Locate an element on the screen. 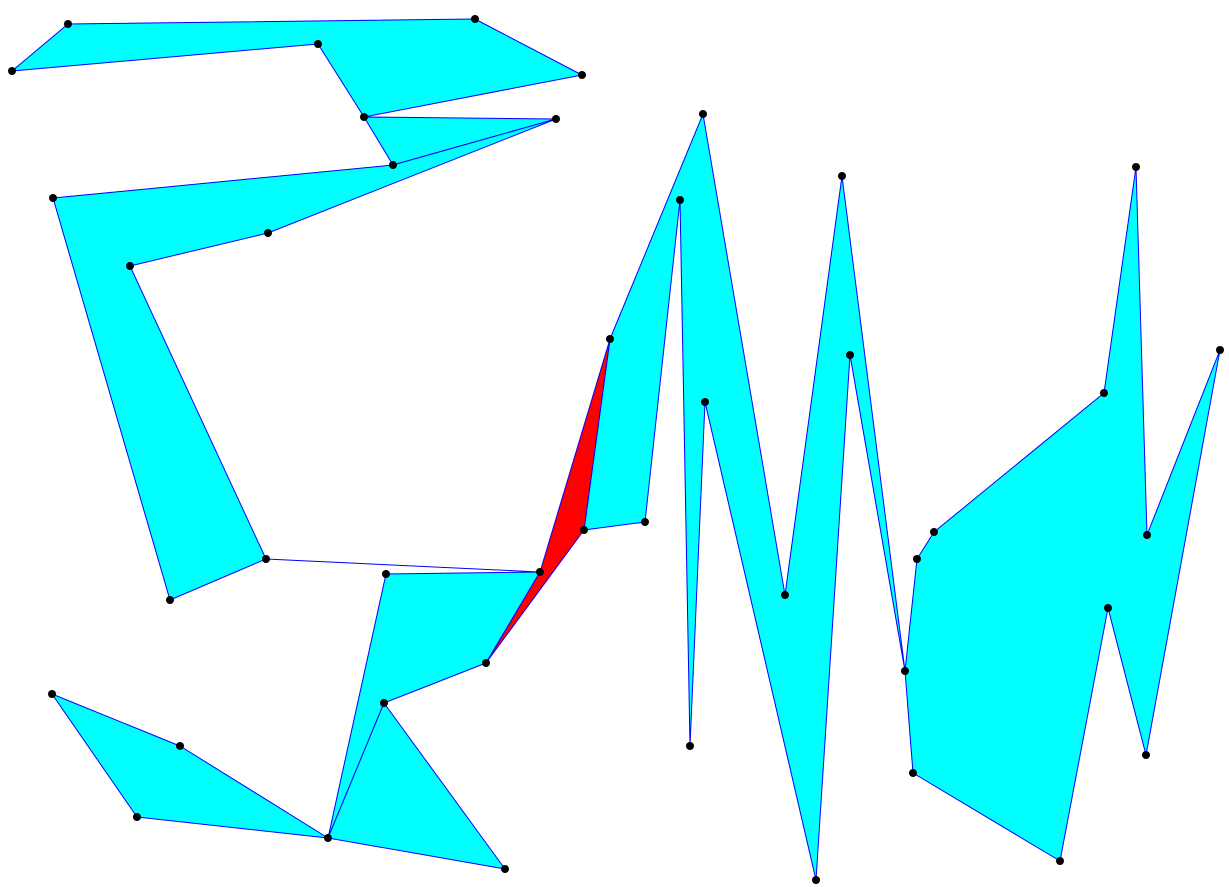 The width and height of the screenshot is (1229, 887). region-upper-wedge is located at coordinates (460, 141).